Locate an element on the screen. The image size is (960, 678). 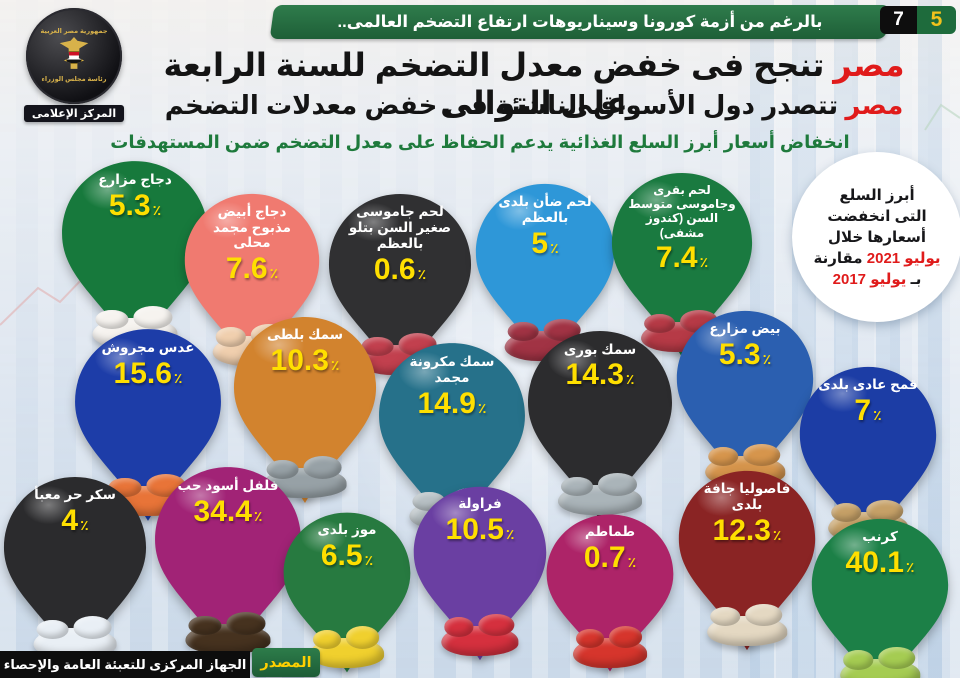
info-date-2017: يوليو 2017 is located at coordinates (869, 279).